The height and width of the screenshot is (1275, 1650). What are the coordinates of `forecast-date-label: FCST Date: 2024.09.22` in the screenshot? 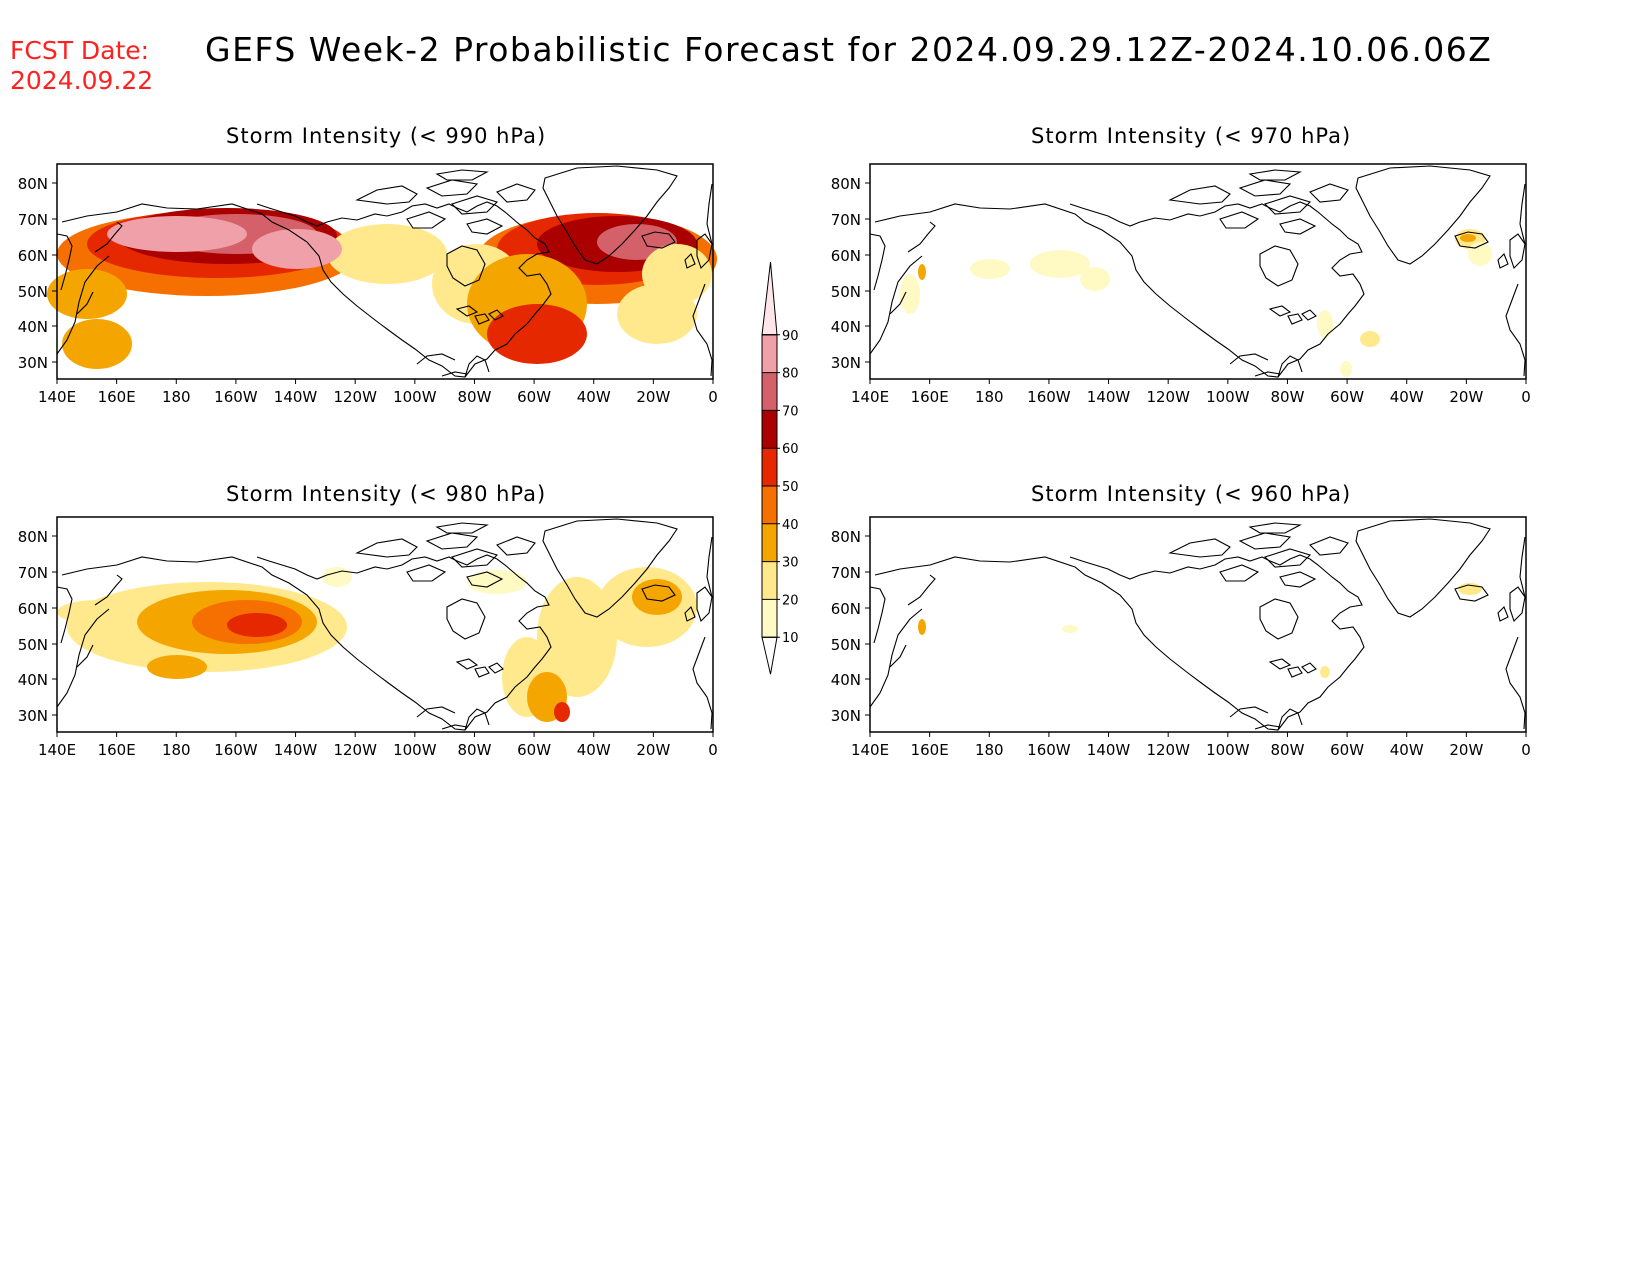 It's located at (81, 66).